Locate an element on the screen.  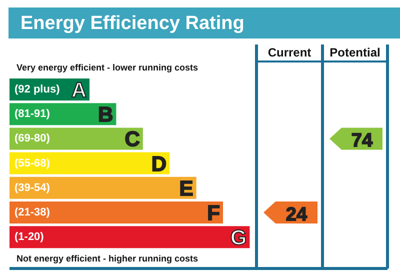
category-label: (55-68) is located at coordinates (32, 163).